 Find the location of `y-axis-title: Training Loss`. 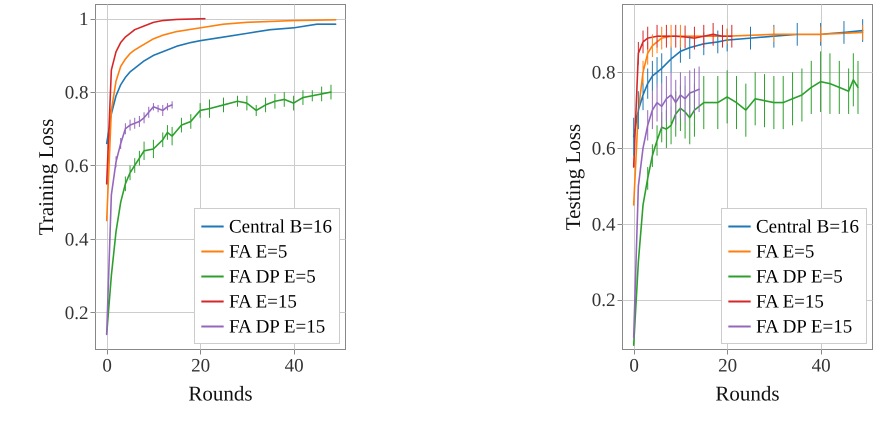

y-axis-title: Training Loss is located at coordinates (46, 177).